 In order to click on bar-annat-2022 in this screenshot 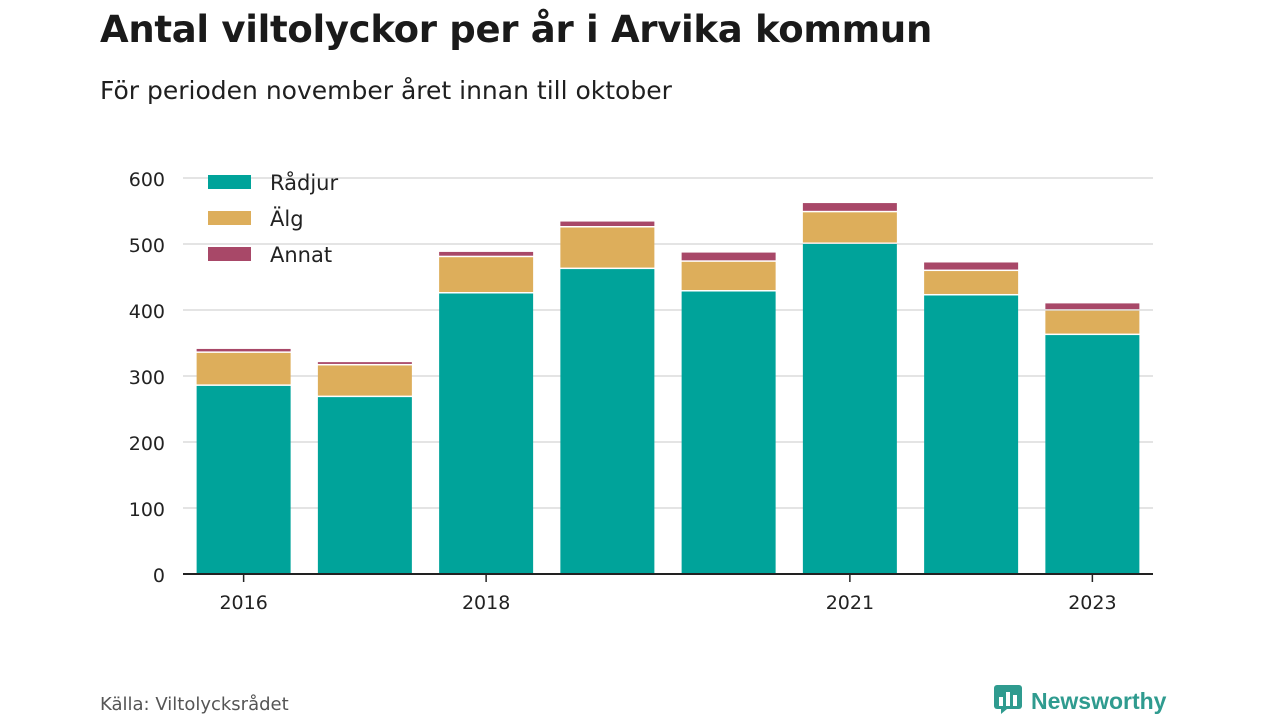, I will do `click(971, 266)`.